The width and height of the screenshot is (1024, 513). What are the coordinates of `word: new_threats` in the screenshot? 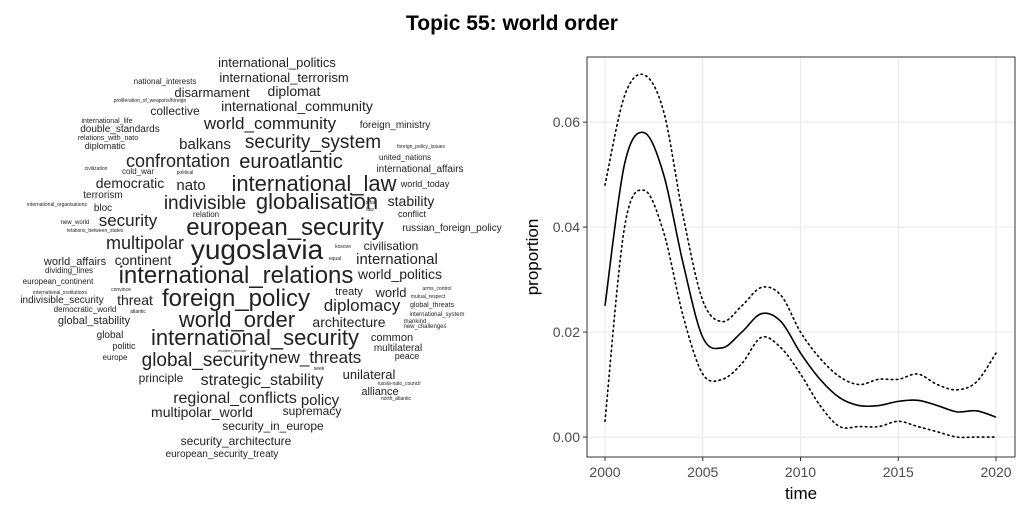 It's located at (315, 357).